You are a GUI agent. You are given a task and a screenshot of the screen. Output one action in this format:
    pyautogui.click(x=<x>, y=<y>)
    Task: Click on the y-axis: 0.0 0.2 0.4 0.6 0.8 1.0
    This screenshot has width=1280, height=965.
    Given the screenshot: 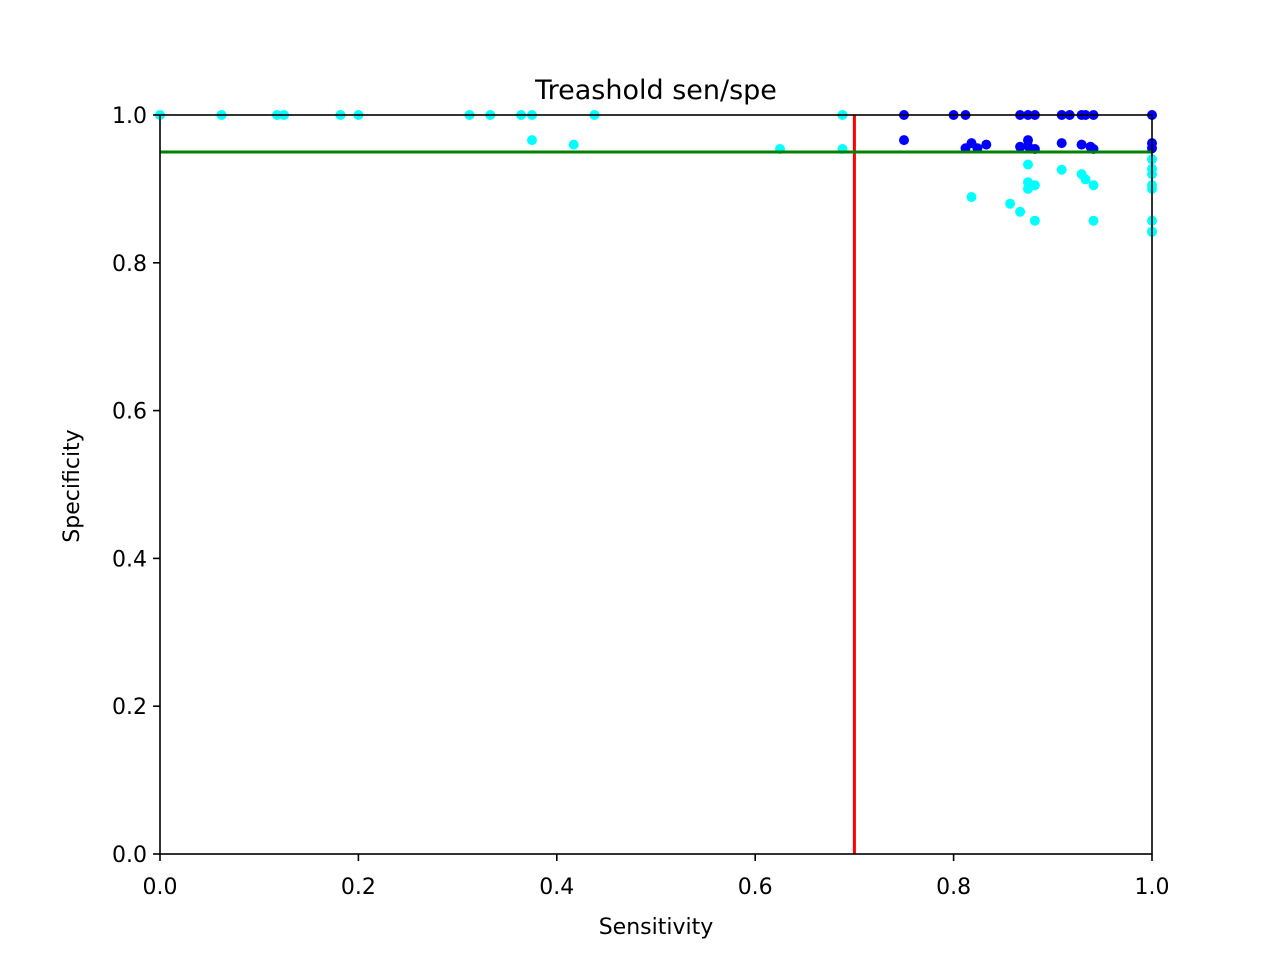 What is the action you would take?
    pyautogui.click(x=136, y=486)
    